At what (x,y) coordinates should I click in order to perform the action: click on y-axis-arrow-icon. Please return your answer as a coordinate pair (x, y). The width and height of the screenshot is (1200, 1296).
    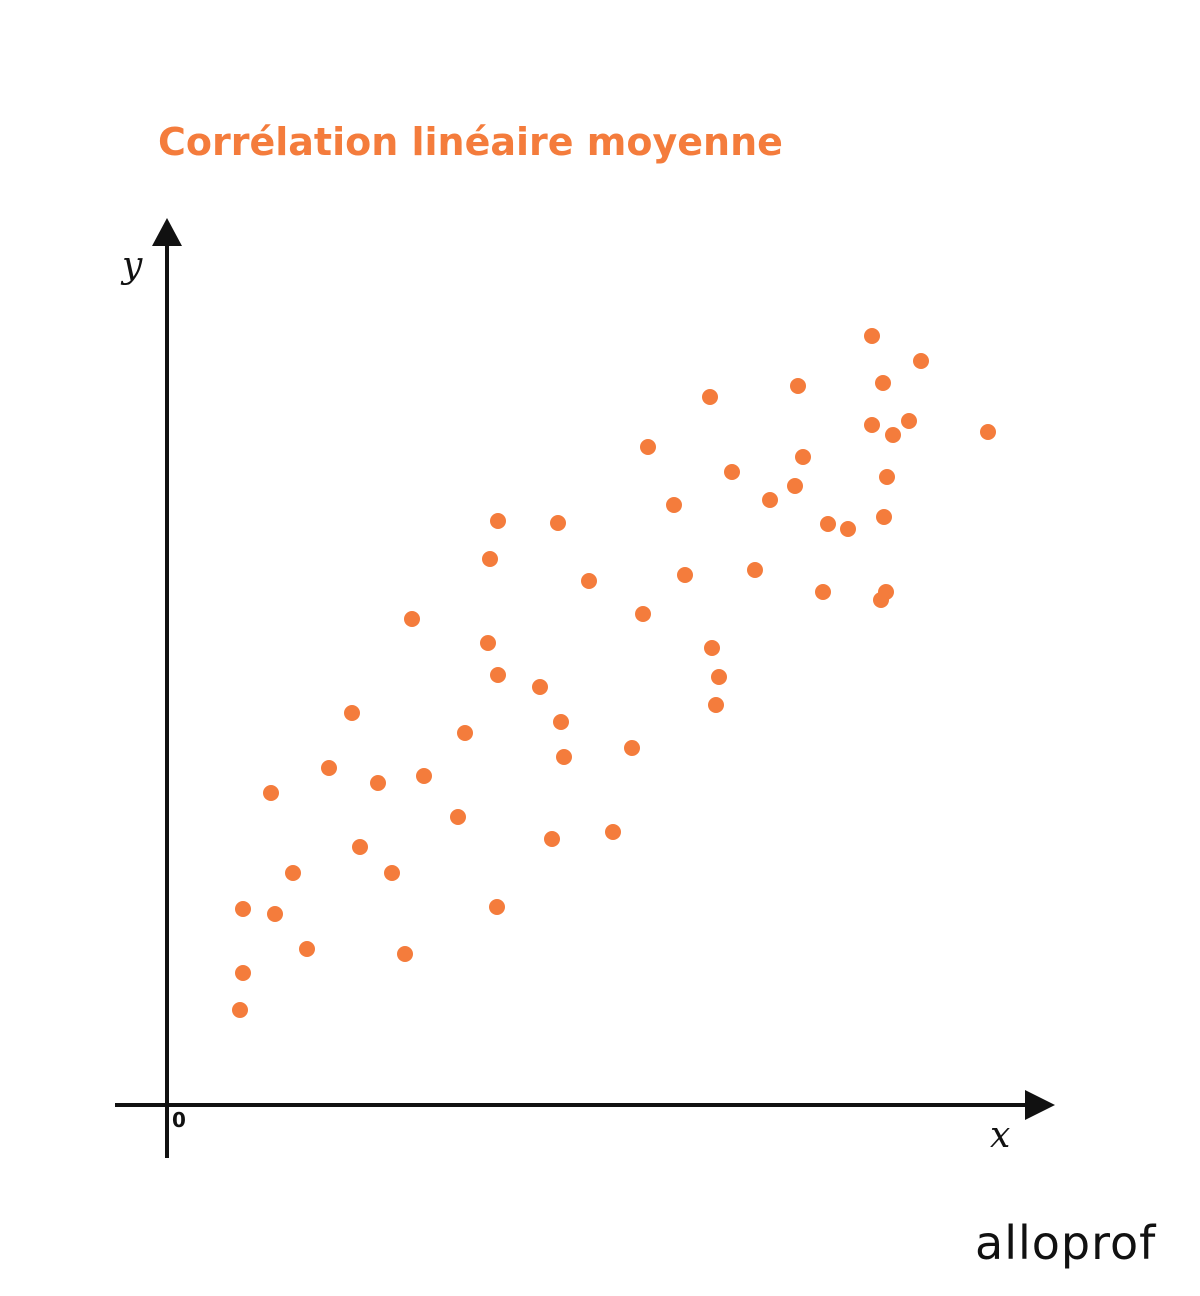
    Looking at the image, I should click on (167, 232).